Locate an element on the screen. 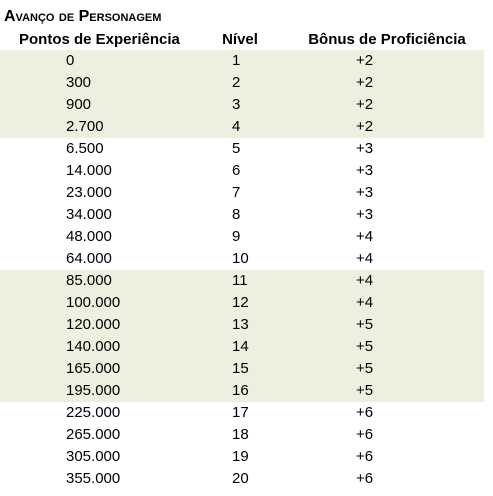 The height and width of the screenshot is (496, 493). table-row: 6.500 5 +3 is located at coordinates (242, 149).